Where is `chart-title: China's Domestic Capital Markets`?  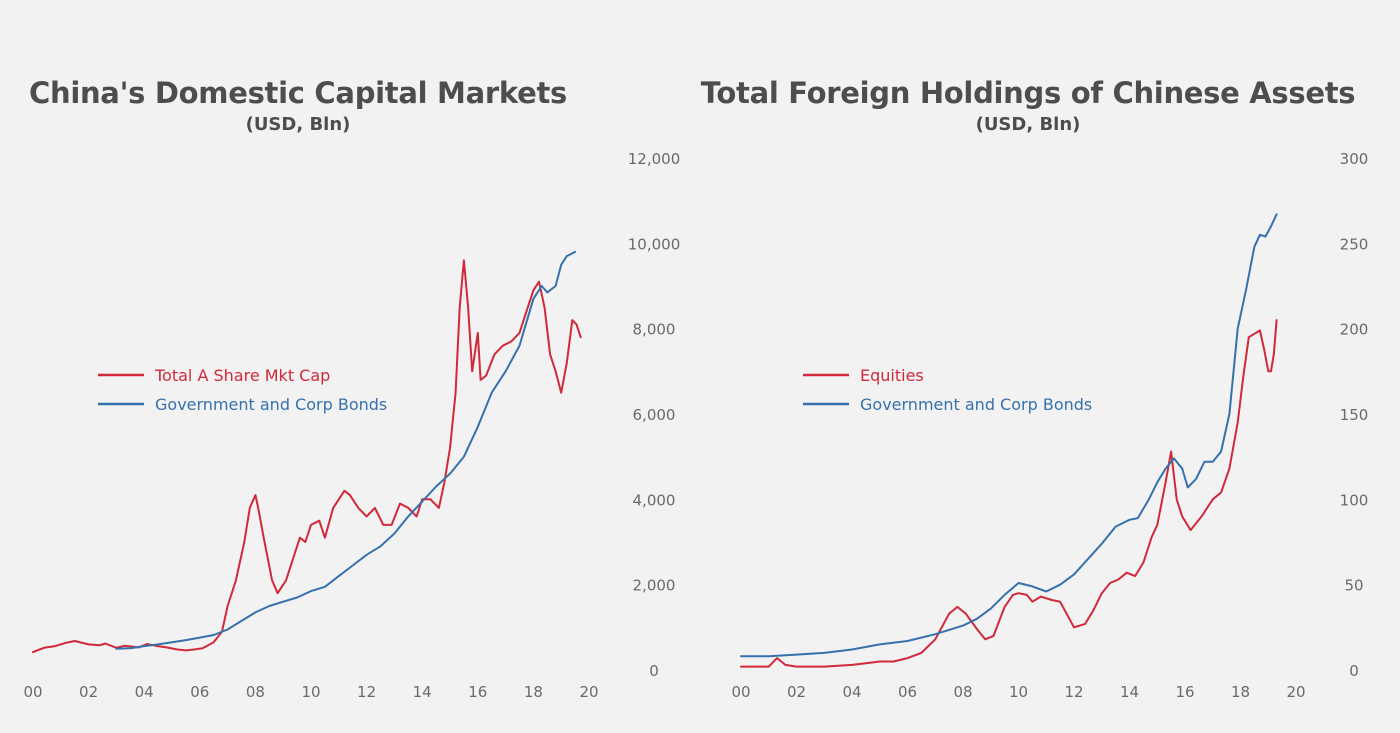
chart-title: China's Domestic Capital Markets is located at coordinates (297, 93).